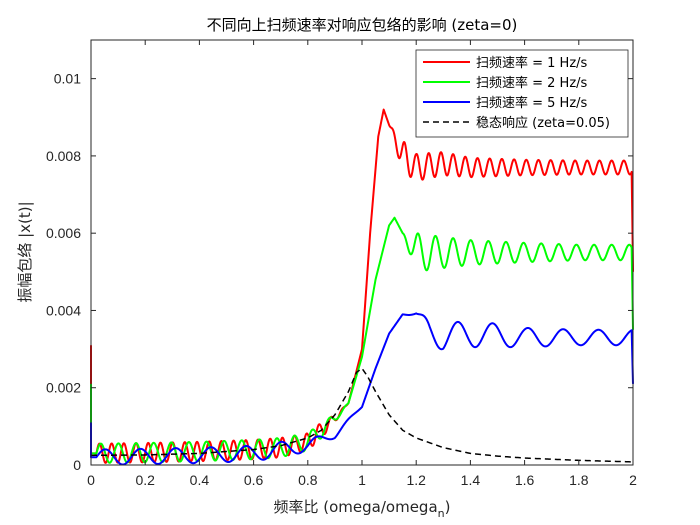 The width and height of the screenshot is (700, 525). I want to click on y-tick-label: 0.002, so click(63, 388).